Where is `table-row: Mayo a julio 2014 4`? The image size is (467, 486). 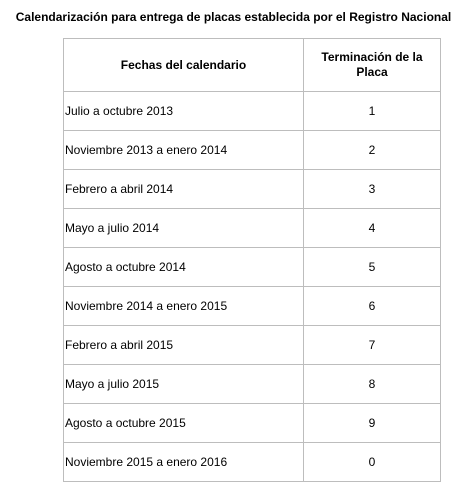
table-row: Mayo a julio 2014 4 is located at coordinates (252, 228).